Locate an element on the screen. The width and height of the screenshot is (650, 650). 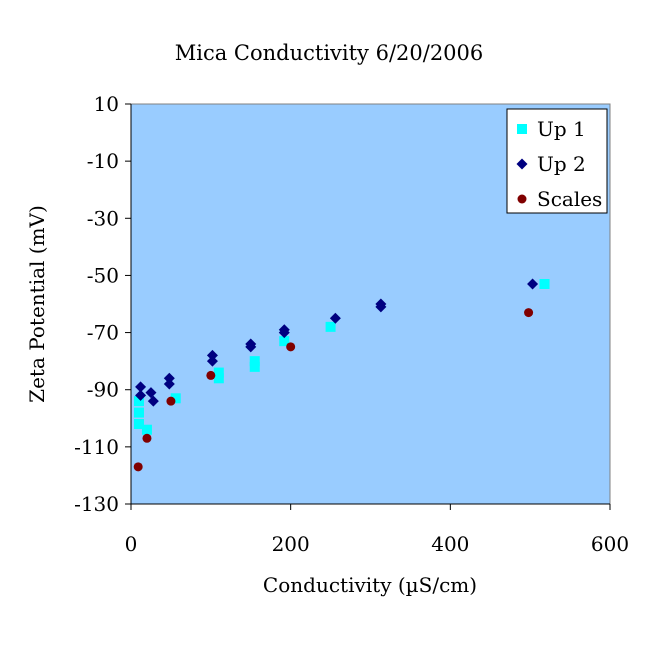
x-tick-label: 200 is located at coordinates (291, 544).